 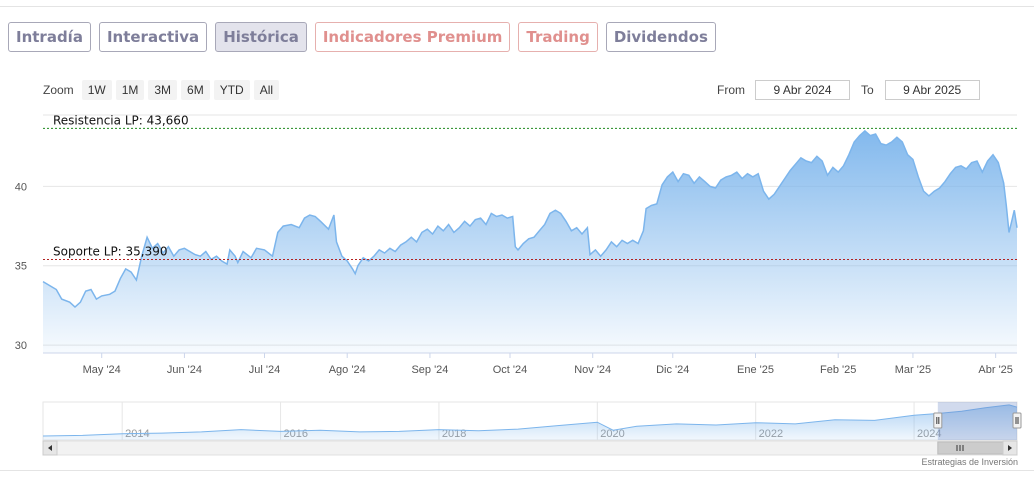 What do you see at coordinates (977, 421) in the screenshot?
I see `navigator-selection` at bounding box center [977, 421].